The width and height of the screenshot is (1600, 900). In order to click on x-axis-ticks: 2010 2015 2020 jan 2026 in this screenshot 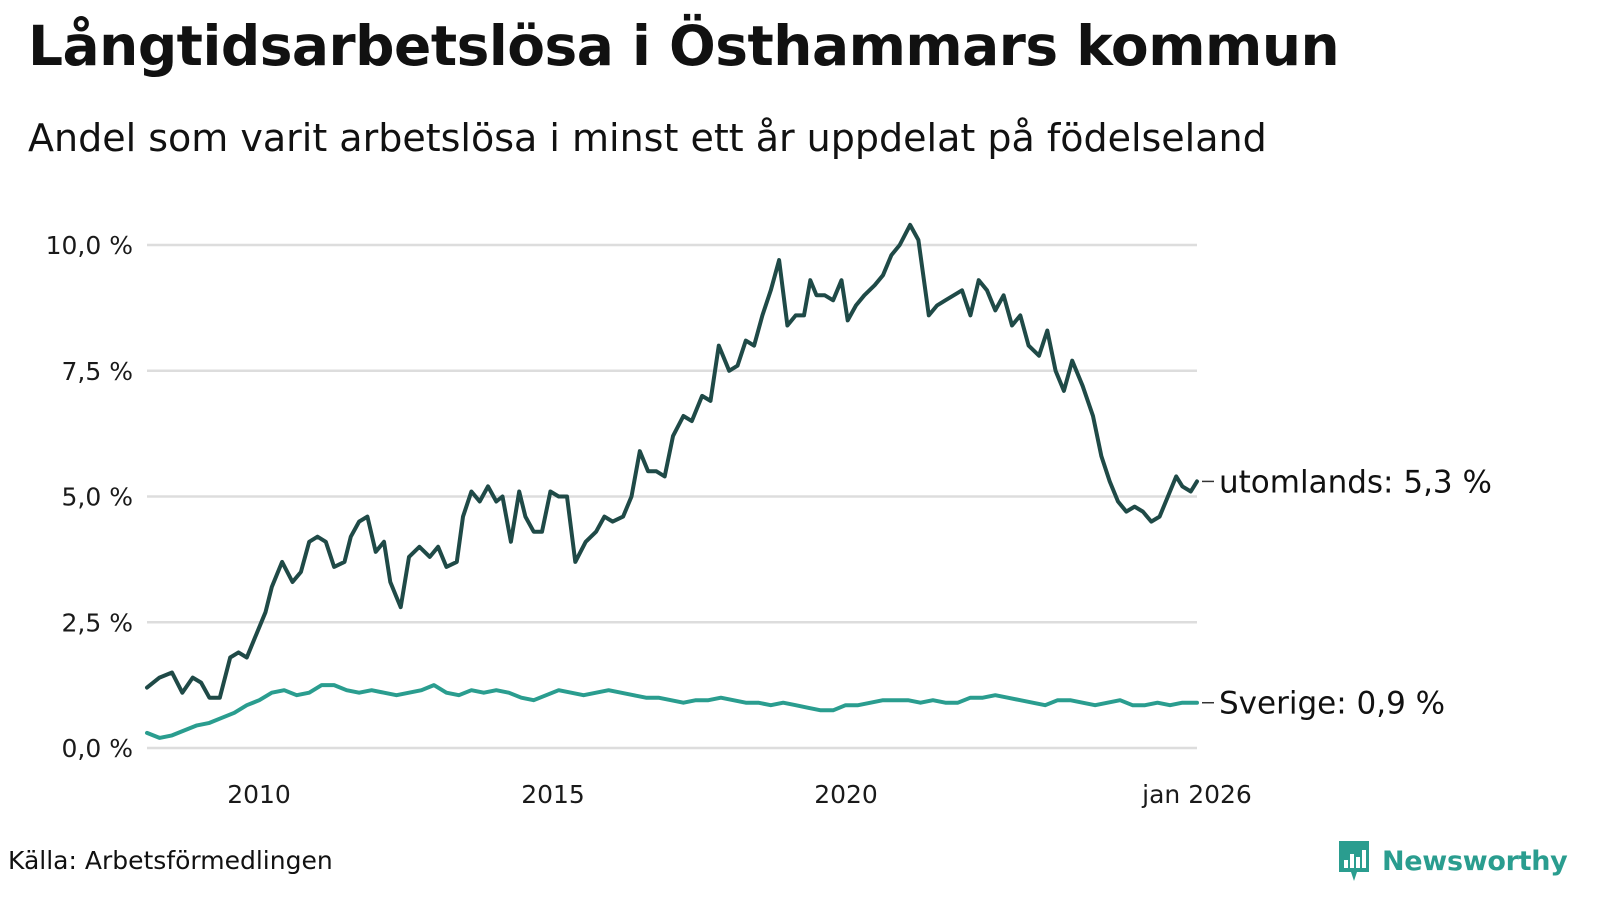, I will do `click(739, 794)`.